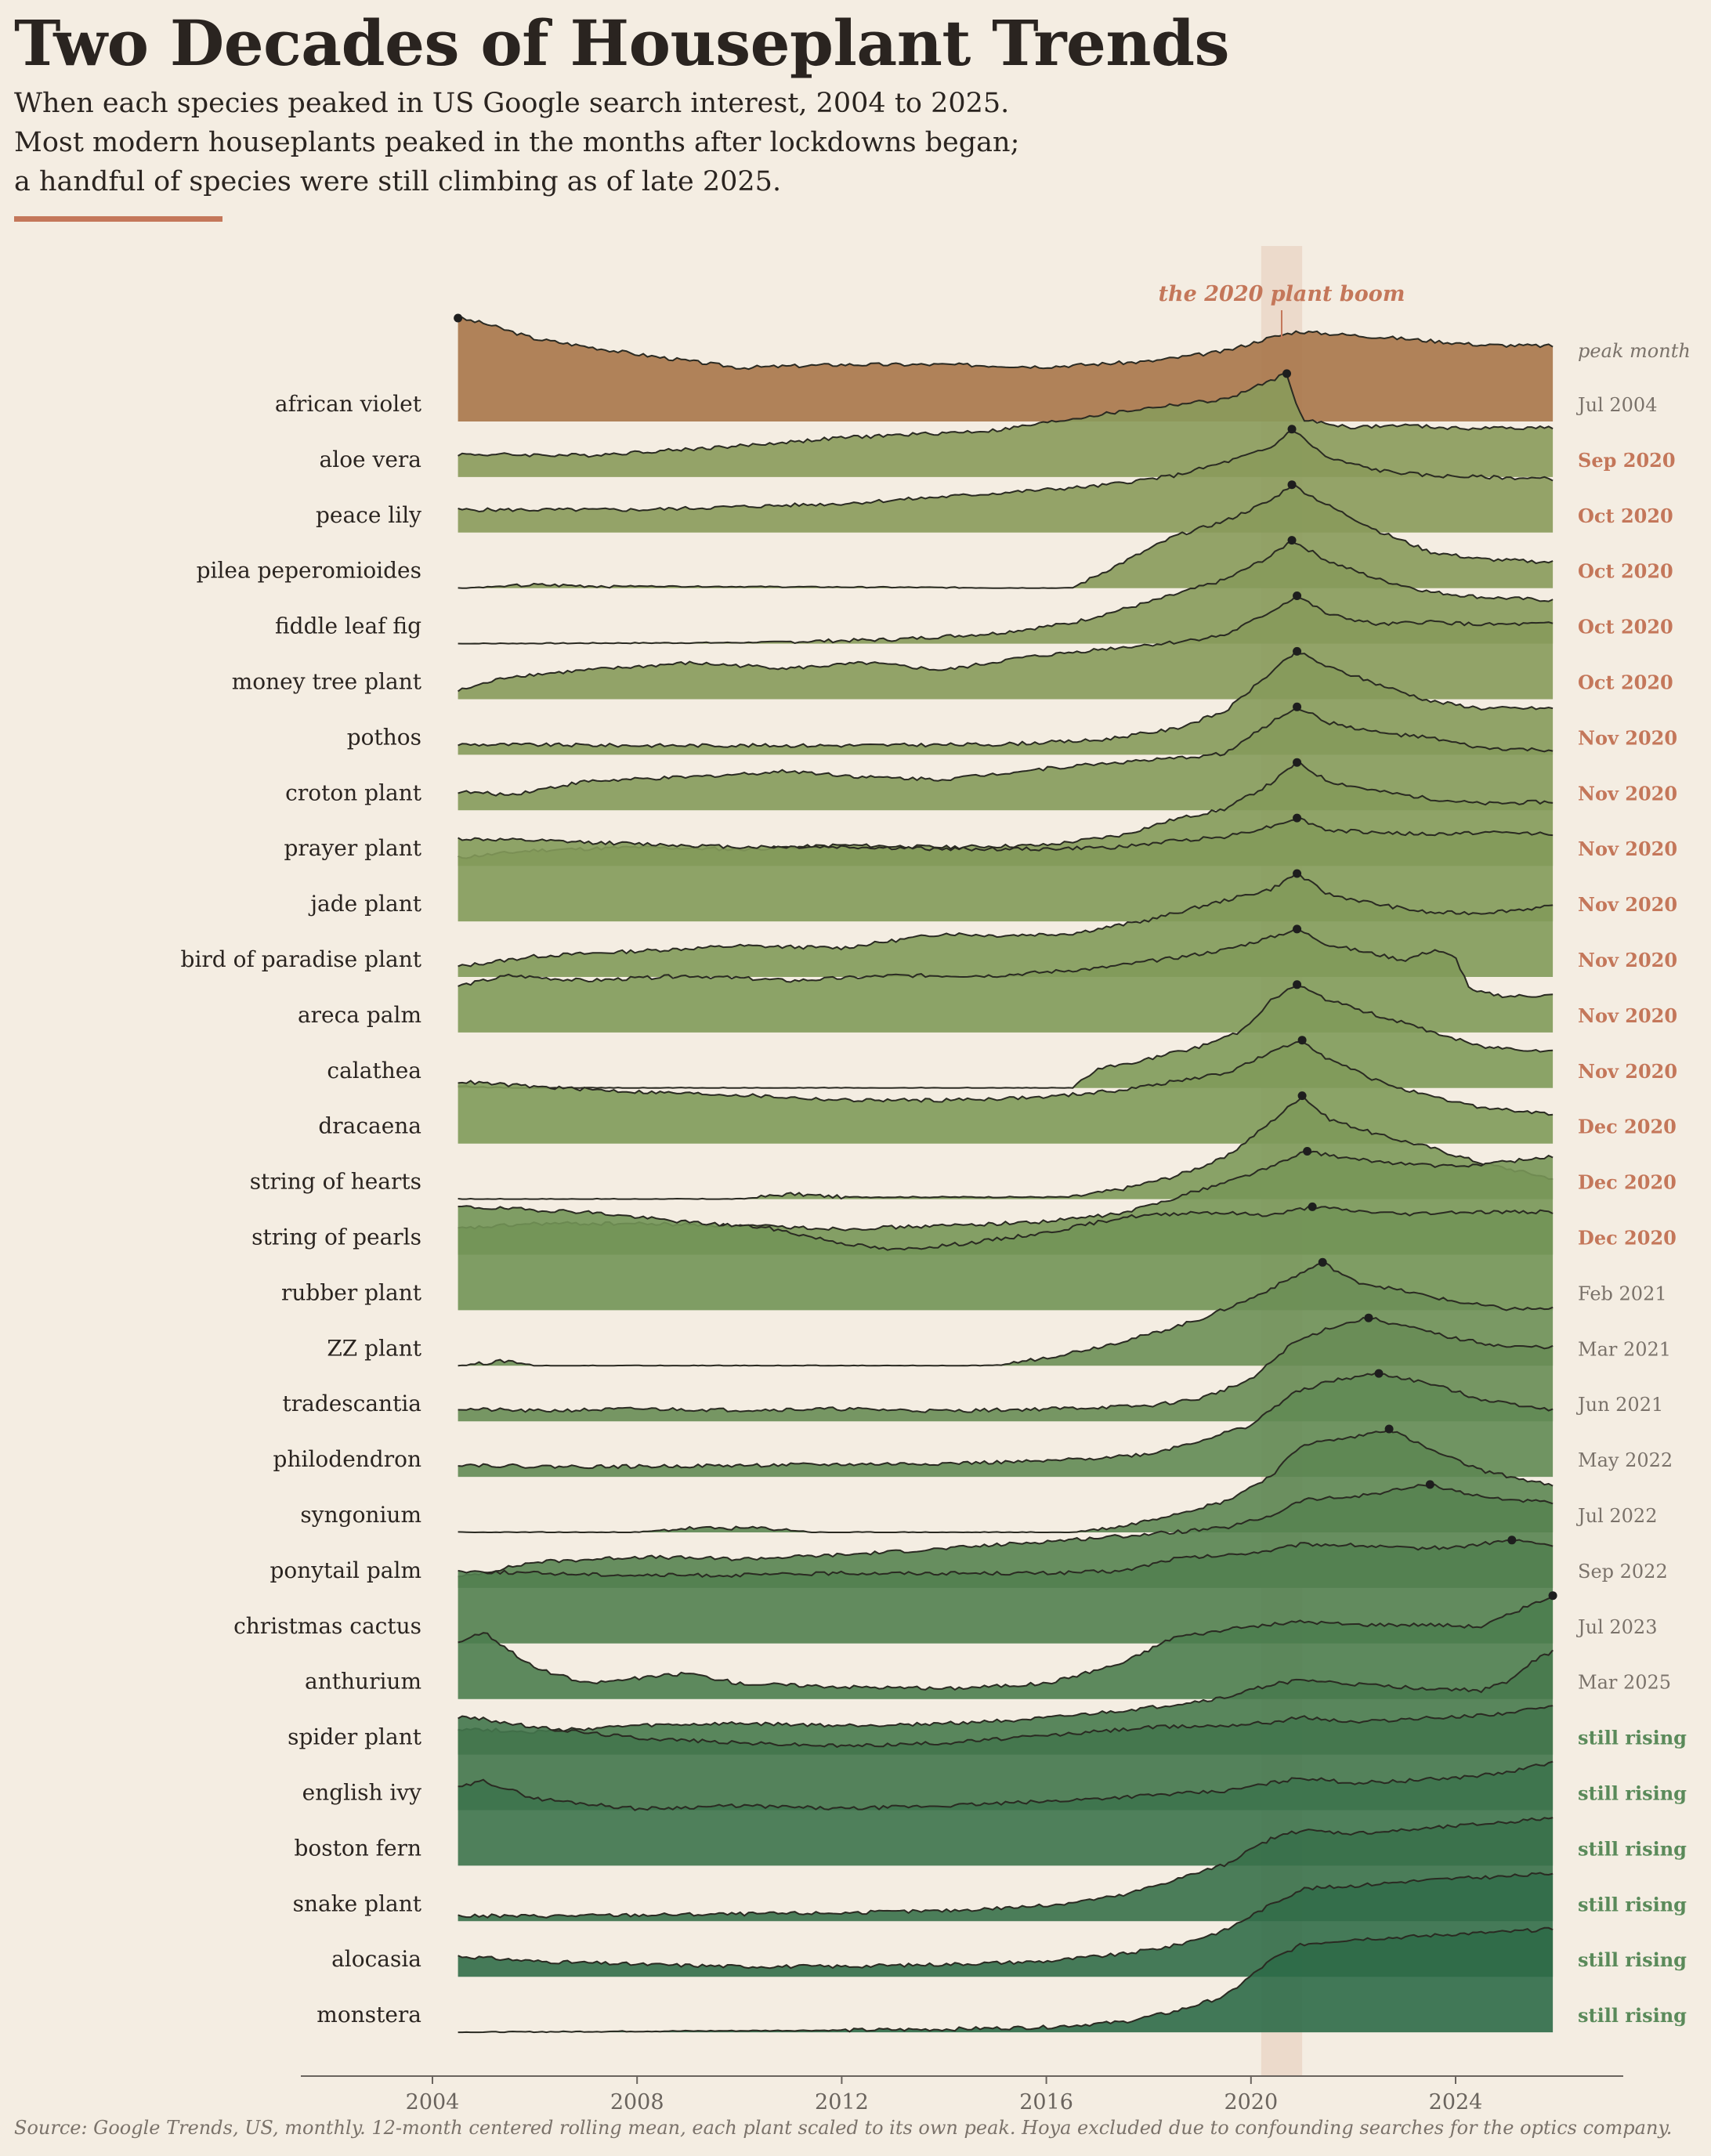  What do you see at coordinates (1634, 351) in the screenshot?
I see `peak-month-header: peak month` at bounding box center [1634, 351].